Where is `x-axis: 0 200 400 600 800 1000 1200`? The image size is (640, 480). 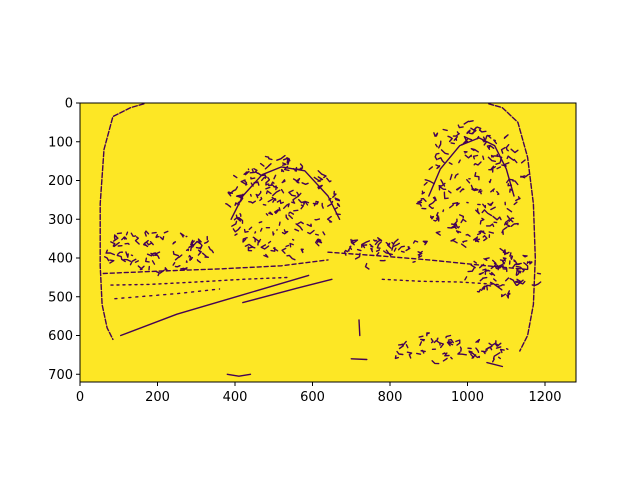
x-axis: 0 200 400 600 800 1000 1200 is located at coordinates (319, 393).